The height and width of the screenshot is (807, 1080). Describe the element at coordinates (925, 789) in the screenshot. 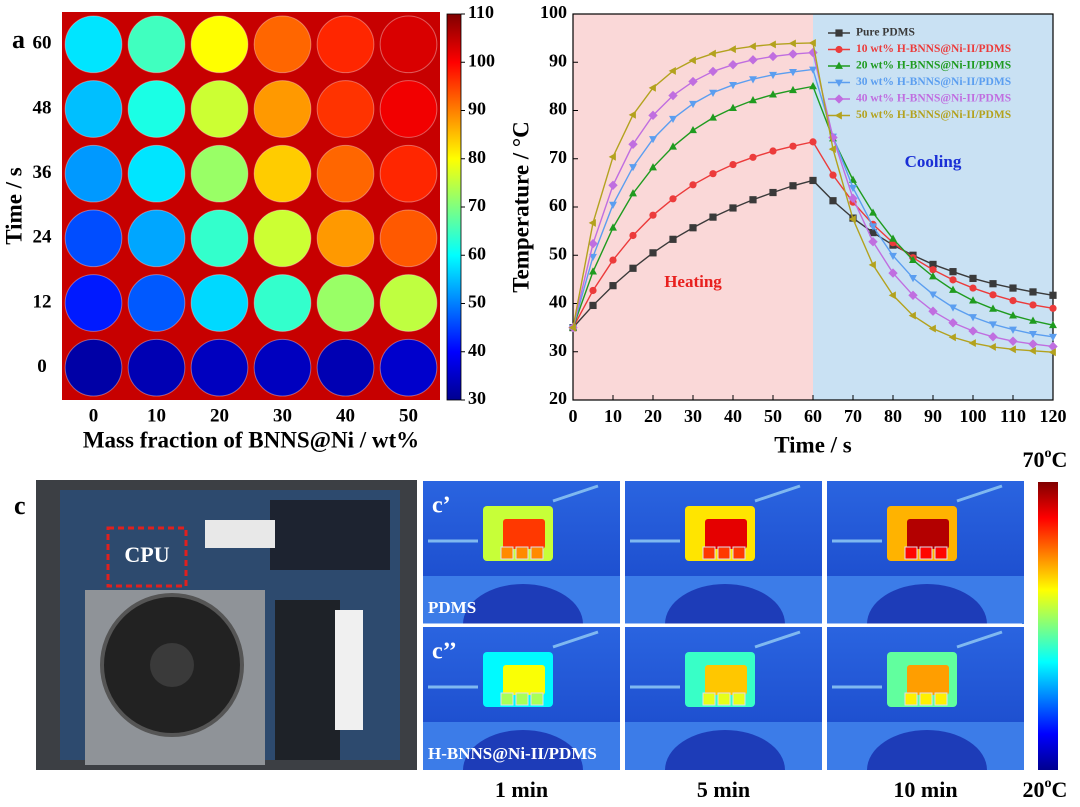

I see `time-label: 10 min` at that location.